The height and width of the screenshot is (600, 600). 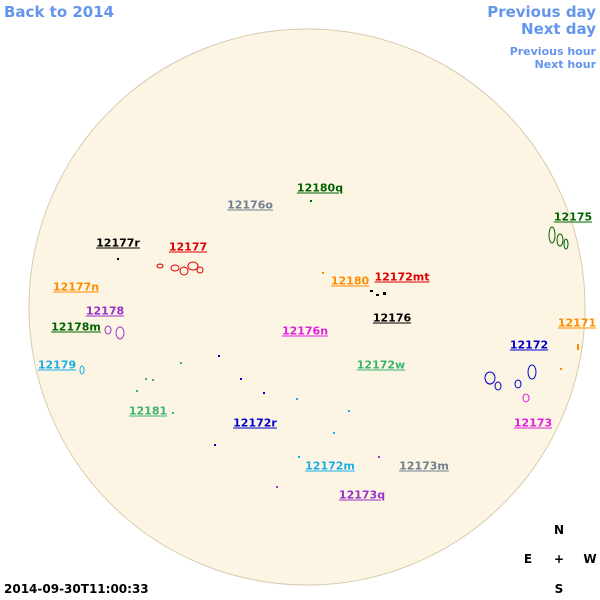 What do you see at coordinates (573, 217) in the screenshot?
I see `region-label: 12175` at bounding box center [573, 217].